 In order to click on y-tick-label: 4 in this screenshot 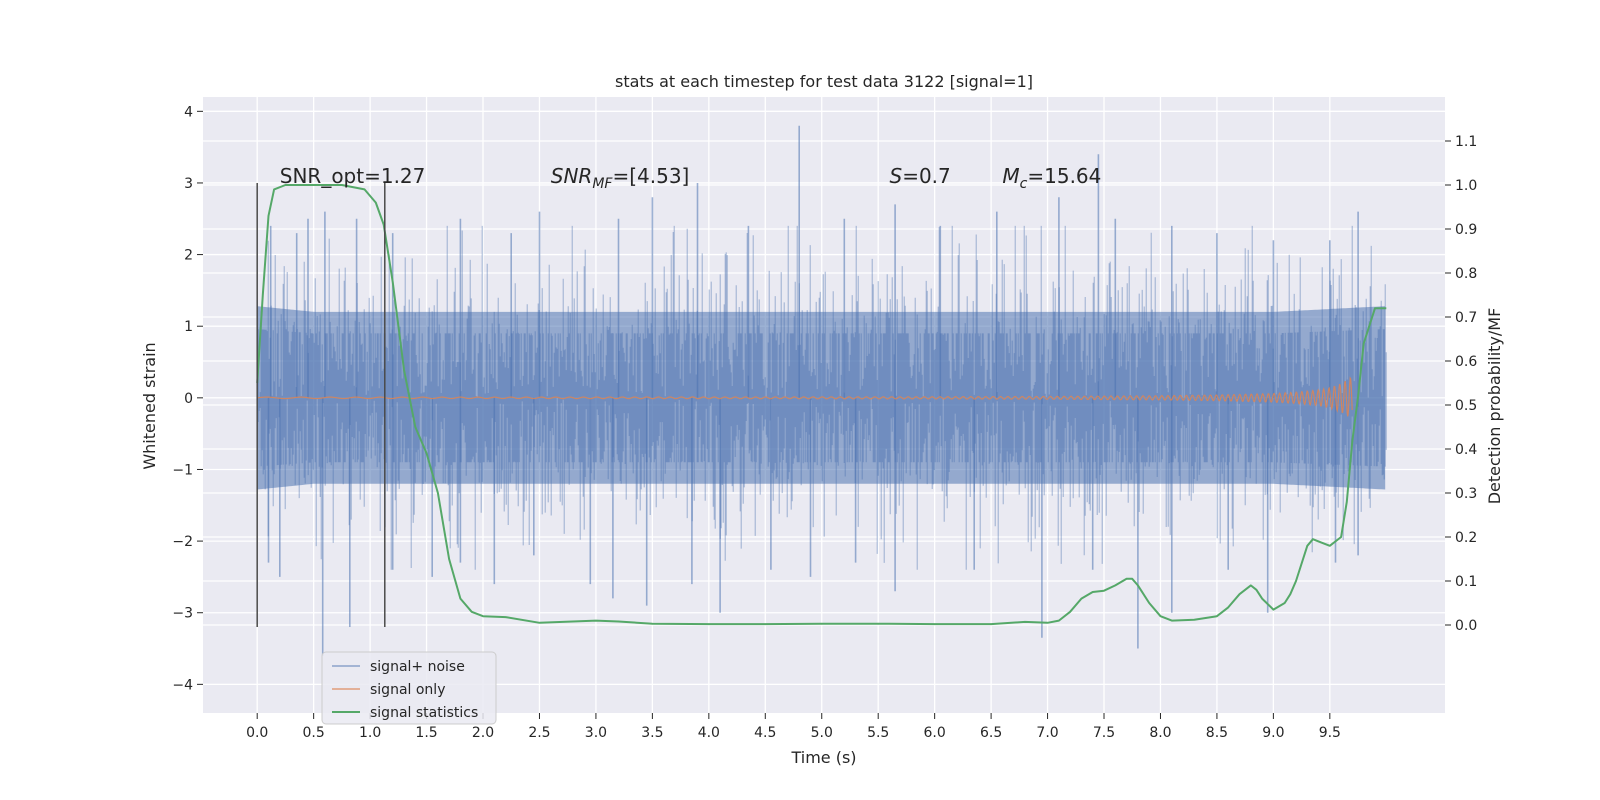, I will do `click(188, 112)`.